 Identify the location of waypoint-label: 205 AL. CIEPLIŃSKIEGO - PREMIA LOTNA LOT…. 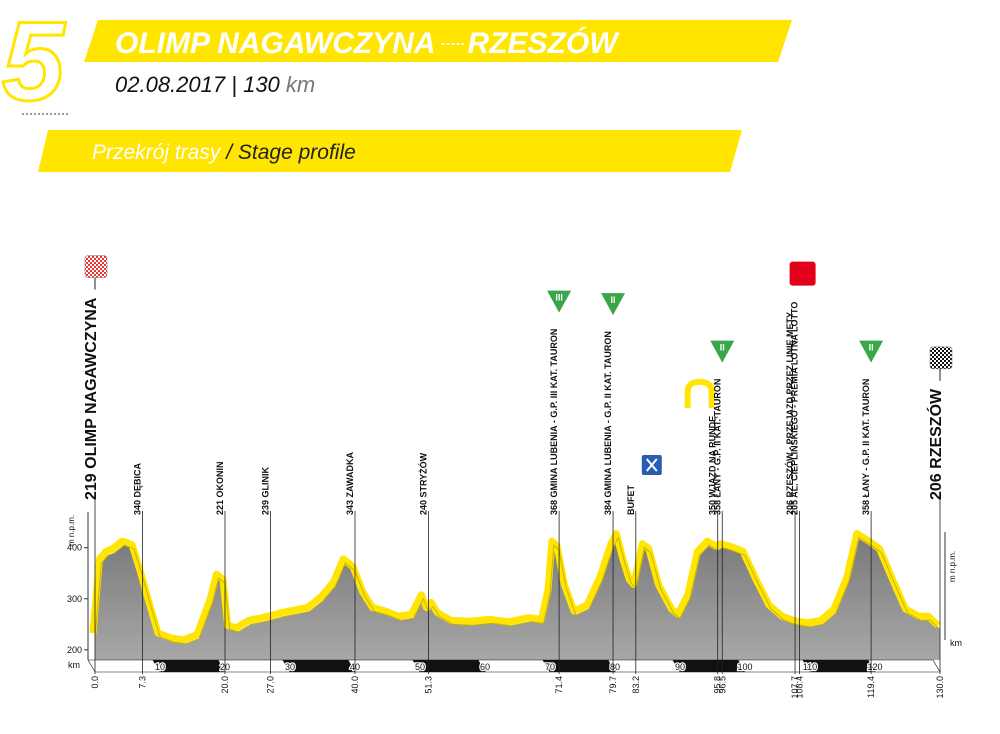
(795, 408).